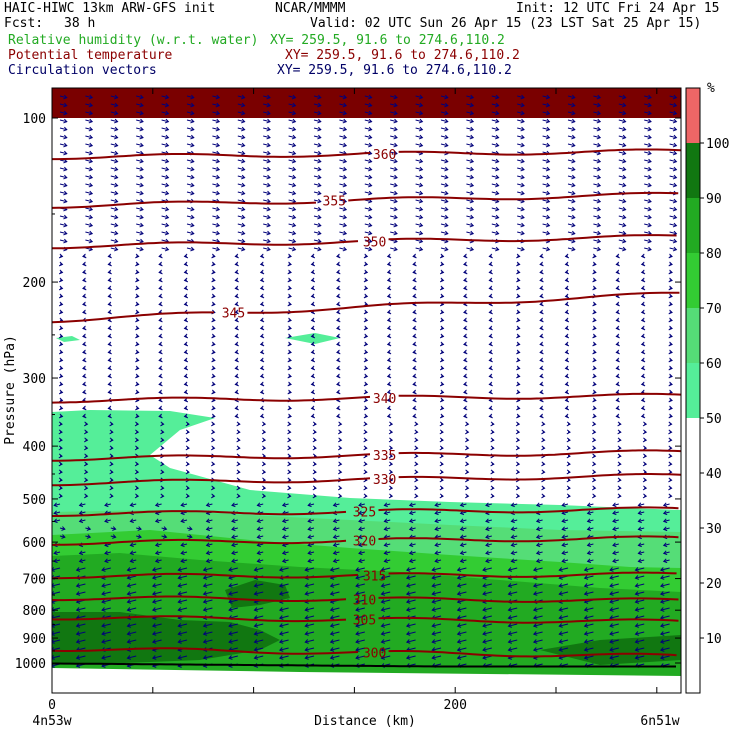 This screenshot has width=740, height=740. What do you see at coordinates (384, 155) in the screenshot?
I see `theta-contour-label: 360` at bounding box center [384, 155].